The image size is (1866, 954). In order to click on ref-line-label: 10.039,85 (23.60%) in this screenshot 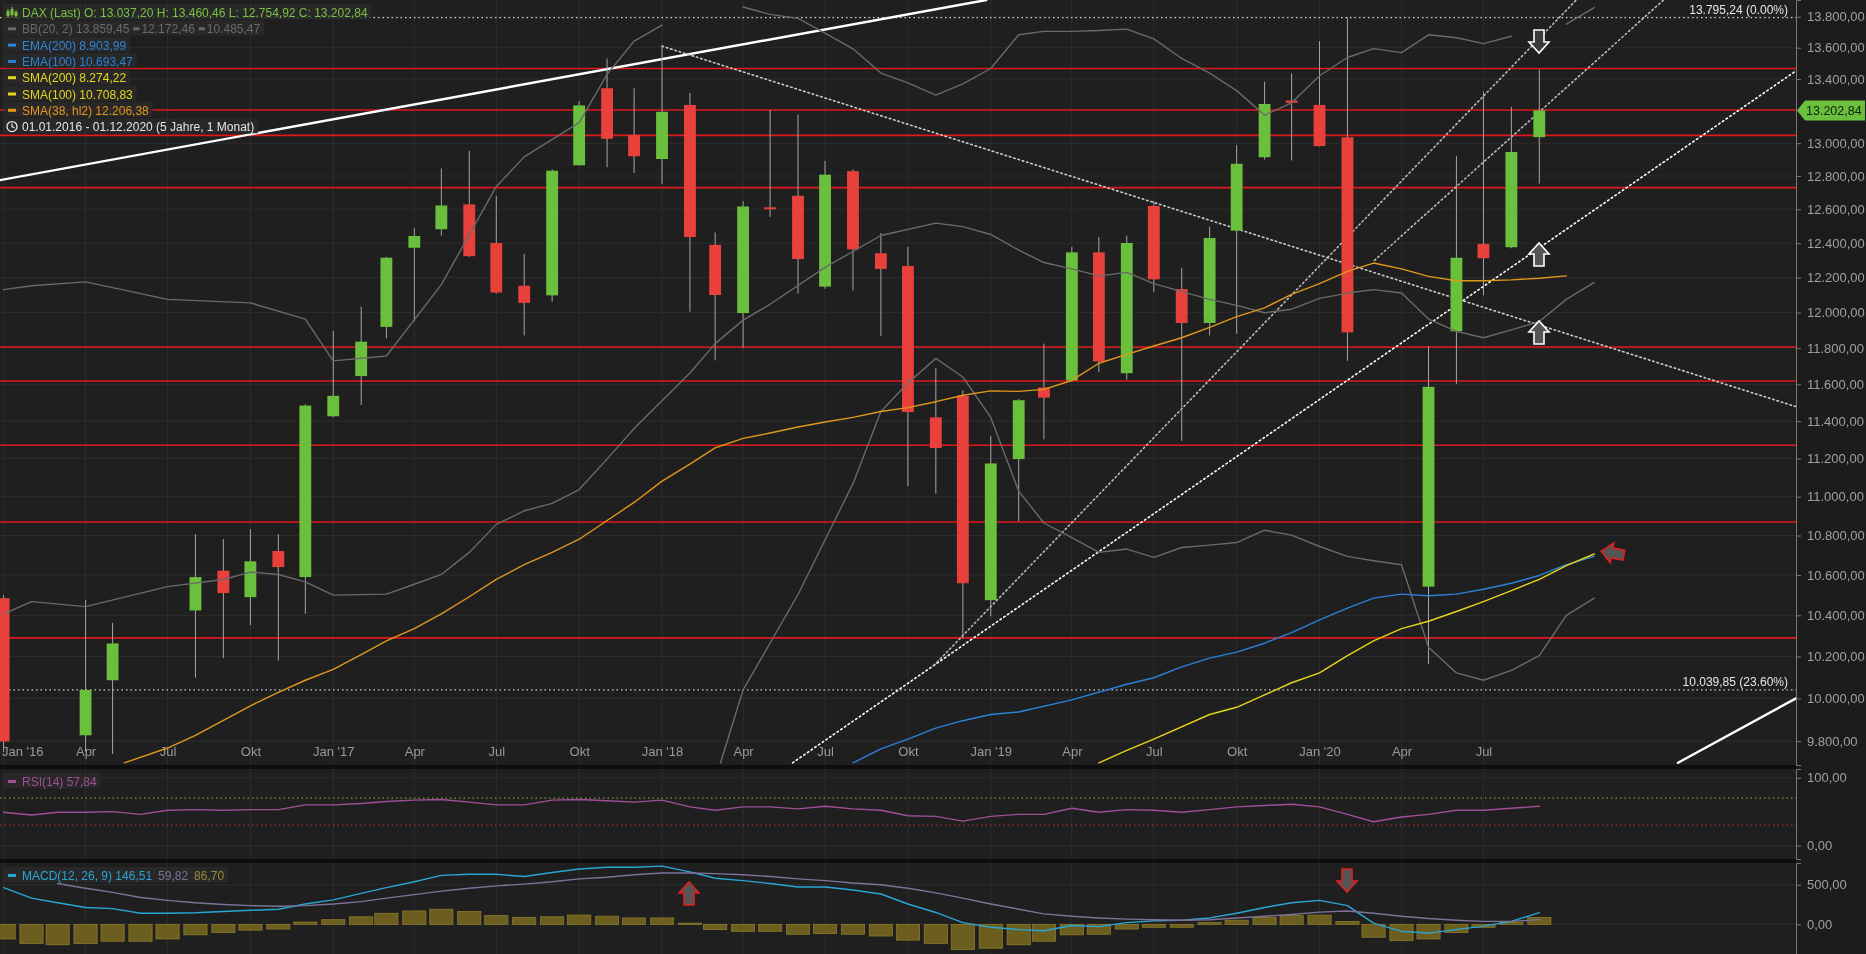, I will do `click(1735, 681)`.